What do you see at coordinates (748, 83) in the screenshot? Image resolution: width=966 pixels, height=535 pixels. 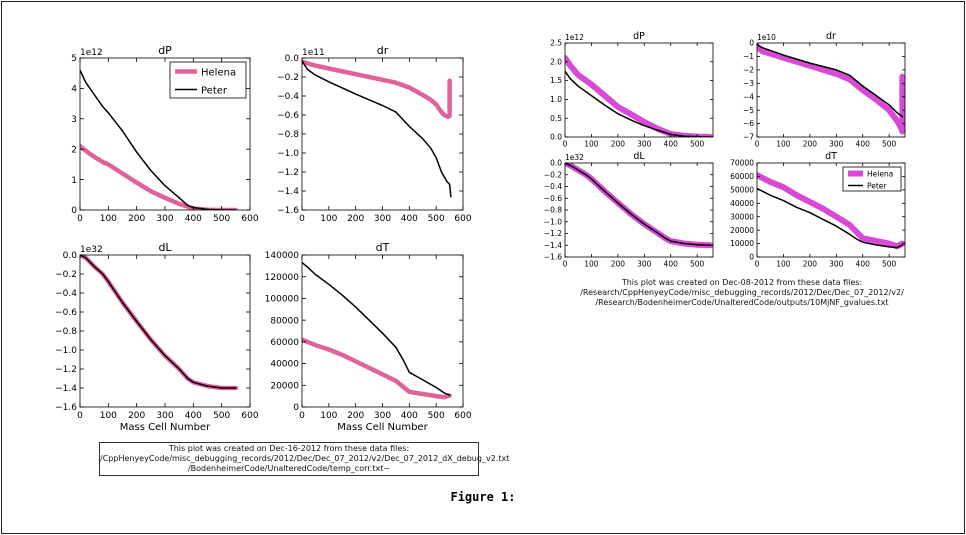 I see `y-tick-label: −3` at bounding box center [748, 83].